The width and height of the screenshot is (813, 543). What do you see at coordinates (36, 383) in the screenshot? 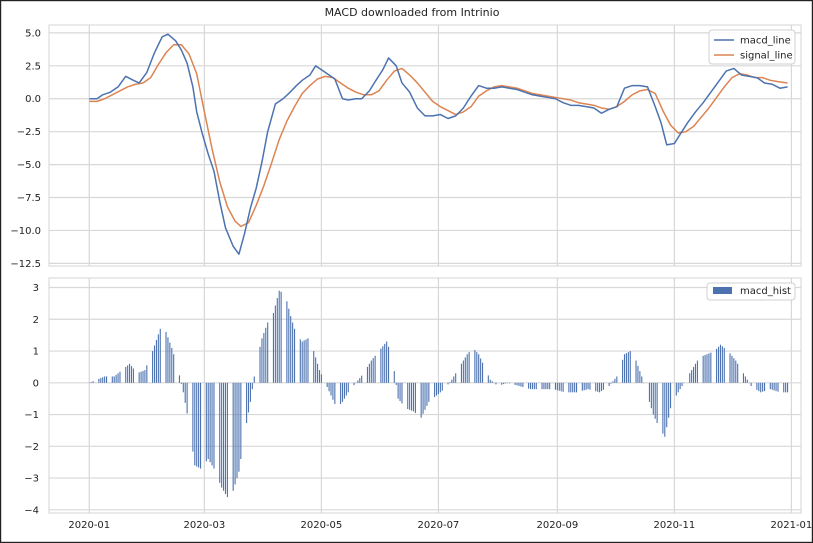
I see `macd-hist-y-tick-label: 0` at bounding box center [36, 383].